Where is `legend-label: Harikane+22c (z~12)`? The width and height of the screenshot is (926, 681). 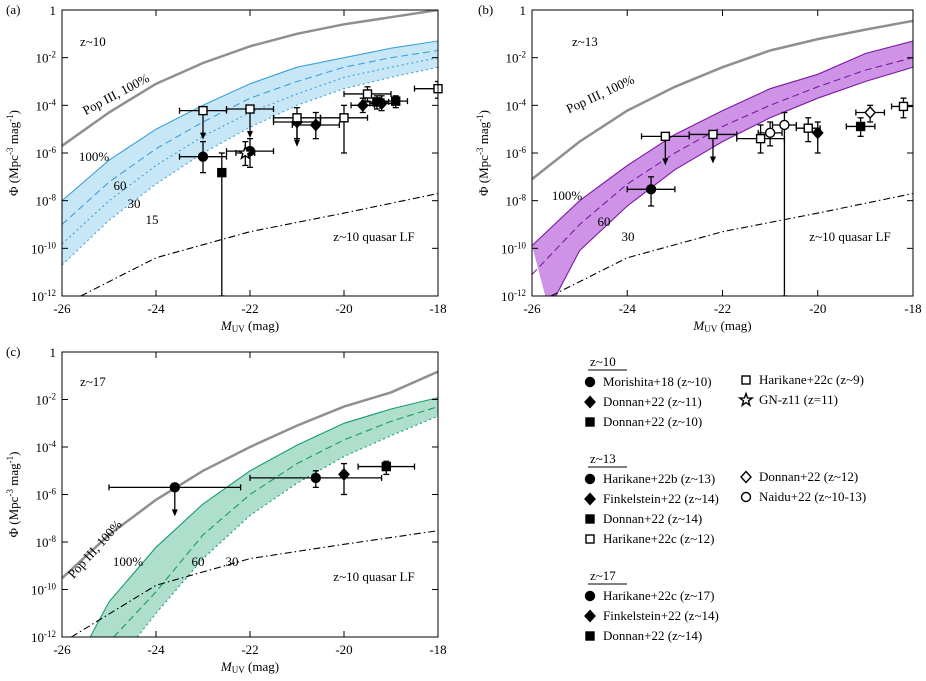
legend-label: Harikane+22c (z~12) is located at coordinates (658, 538).